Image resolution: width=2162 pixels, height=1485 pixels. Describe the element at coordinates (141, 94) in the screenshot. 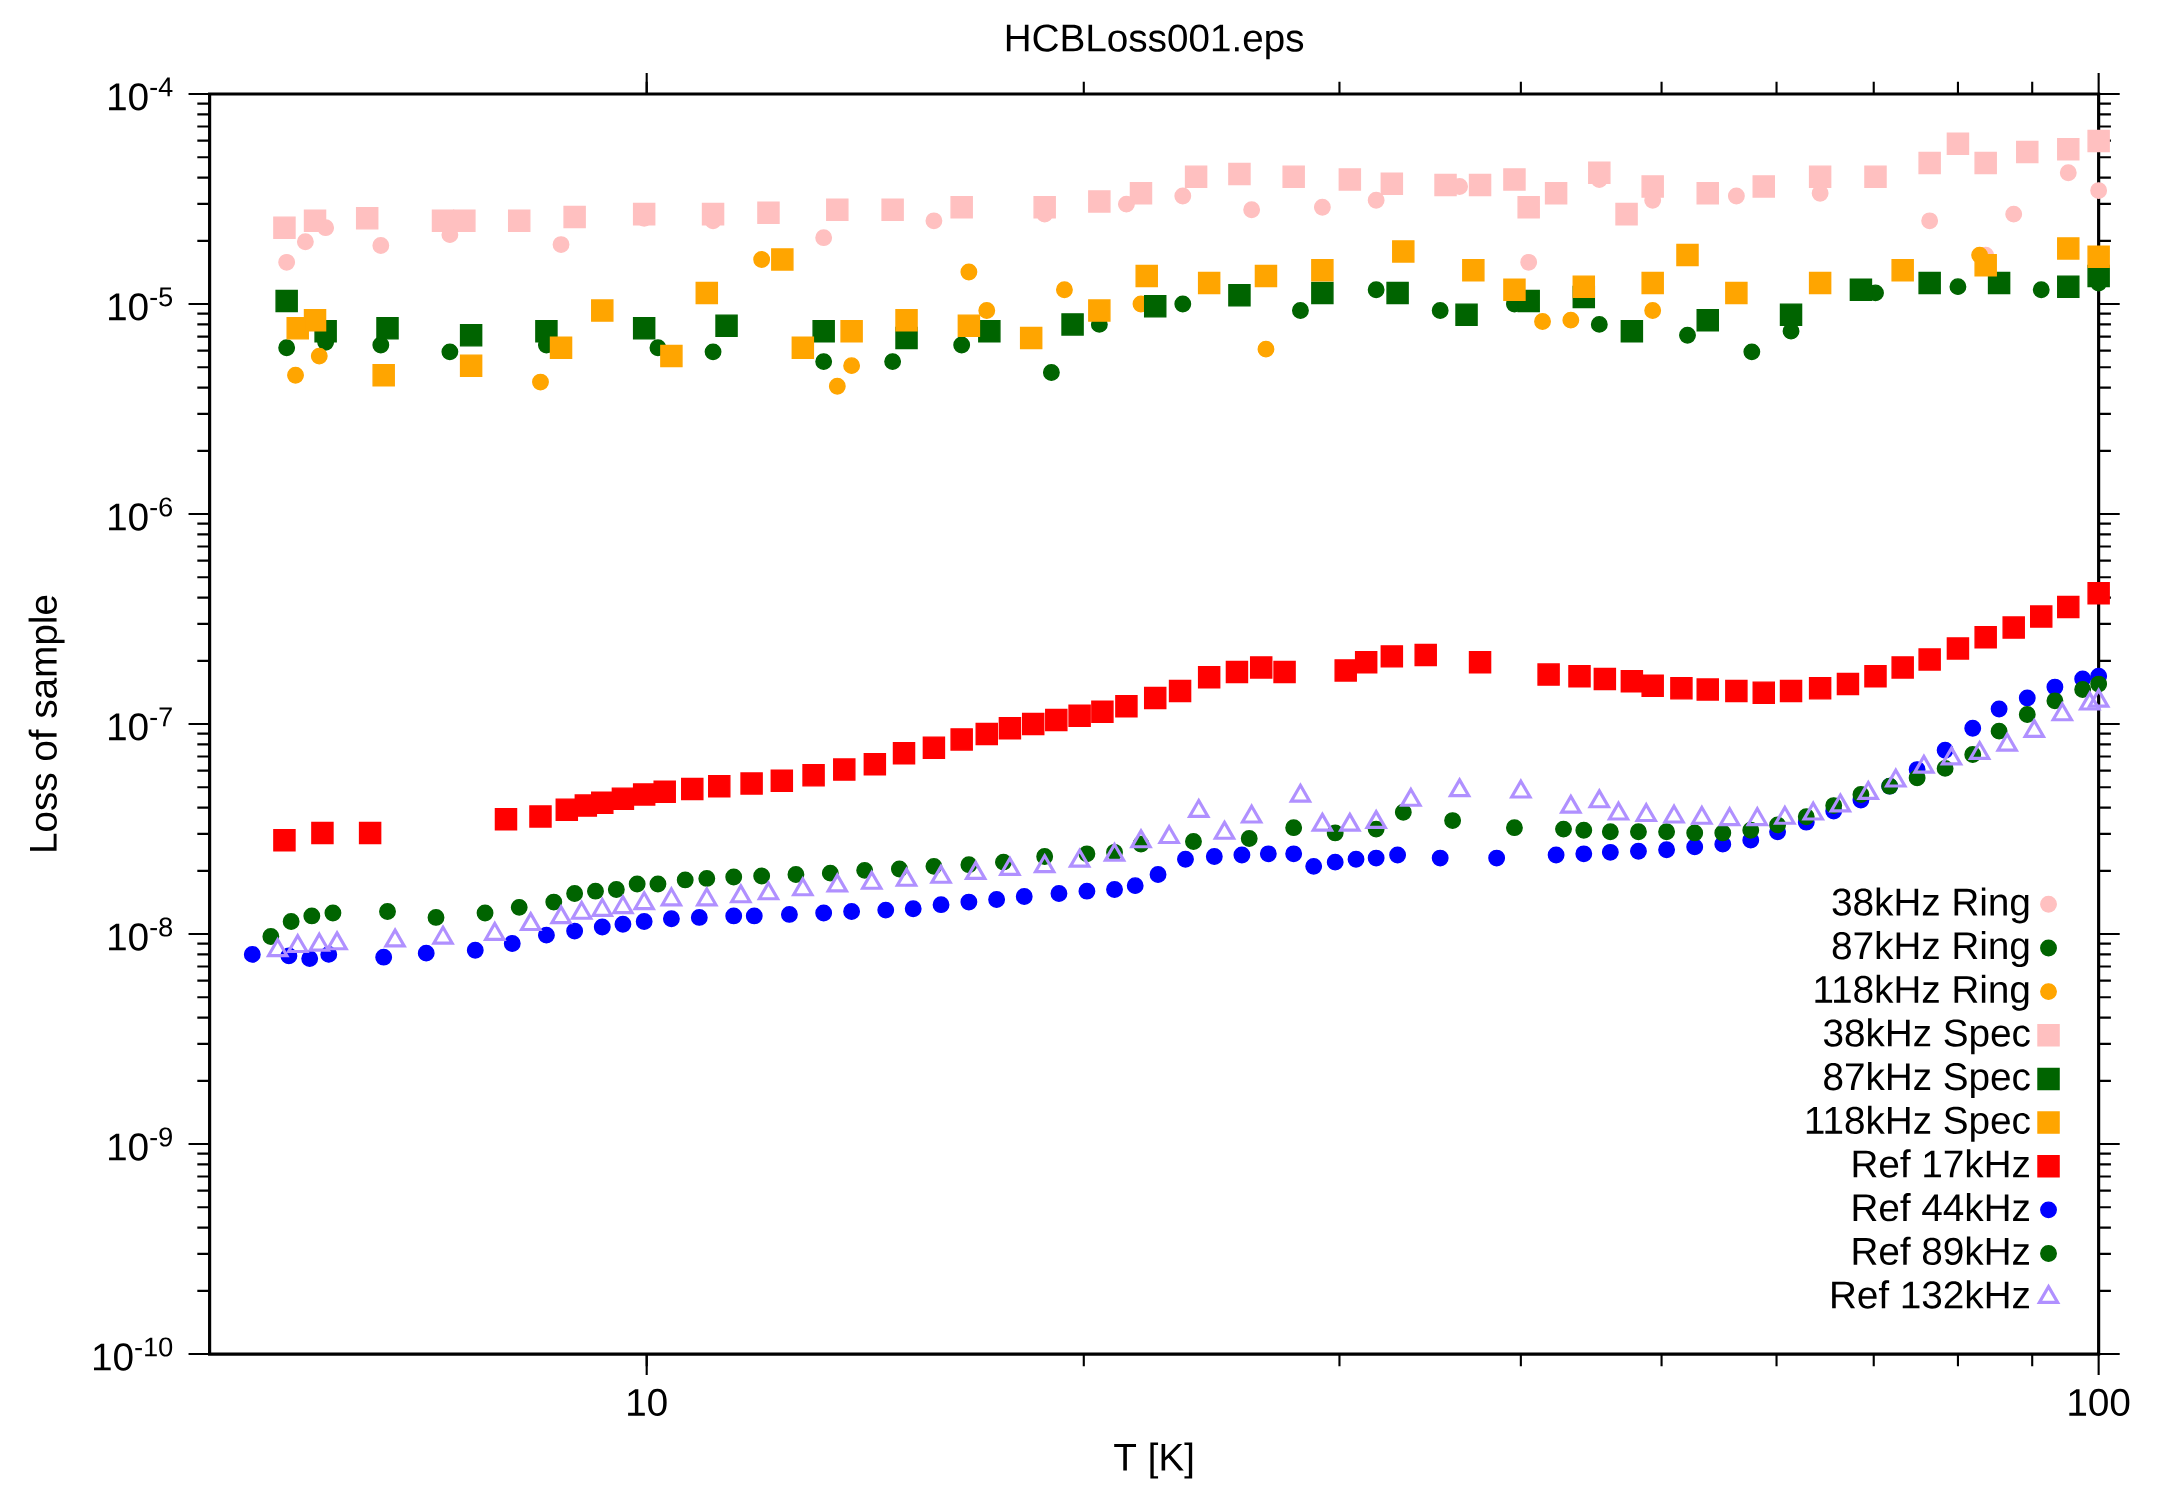

I see `y-tick-label: 10$^{-4}$` at that location.